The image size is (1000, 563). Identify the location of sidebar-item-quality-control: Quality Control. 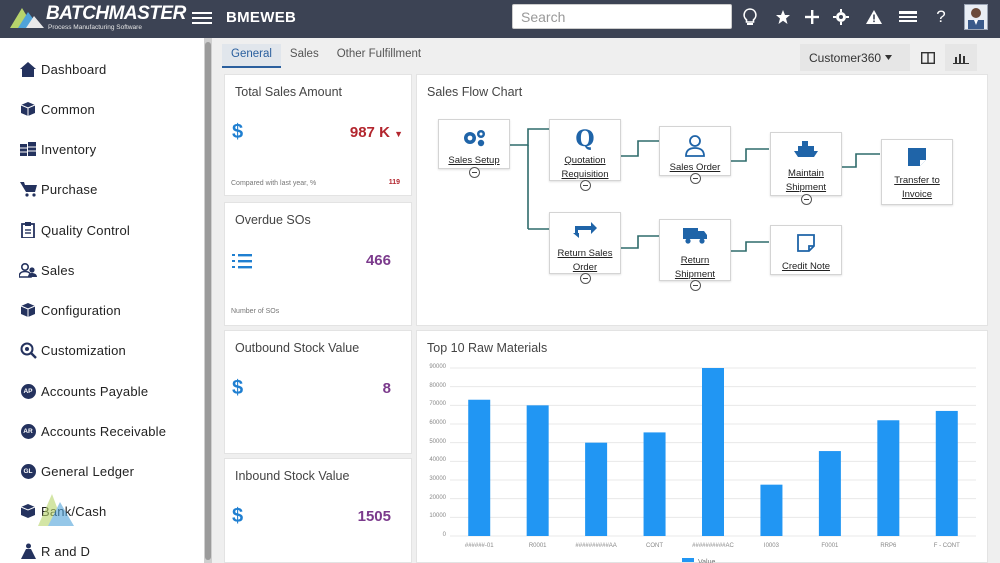
(74, 230).